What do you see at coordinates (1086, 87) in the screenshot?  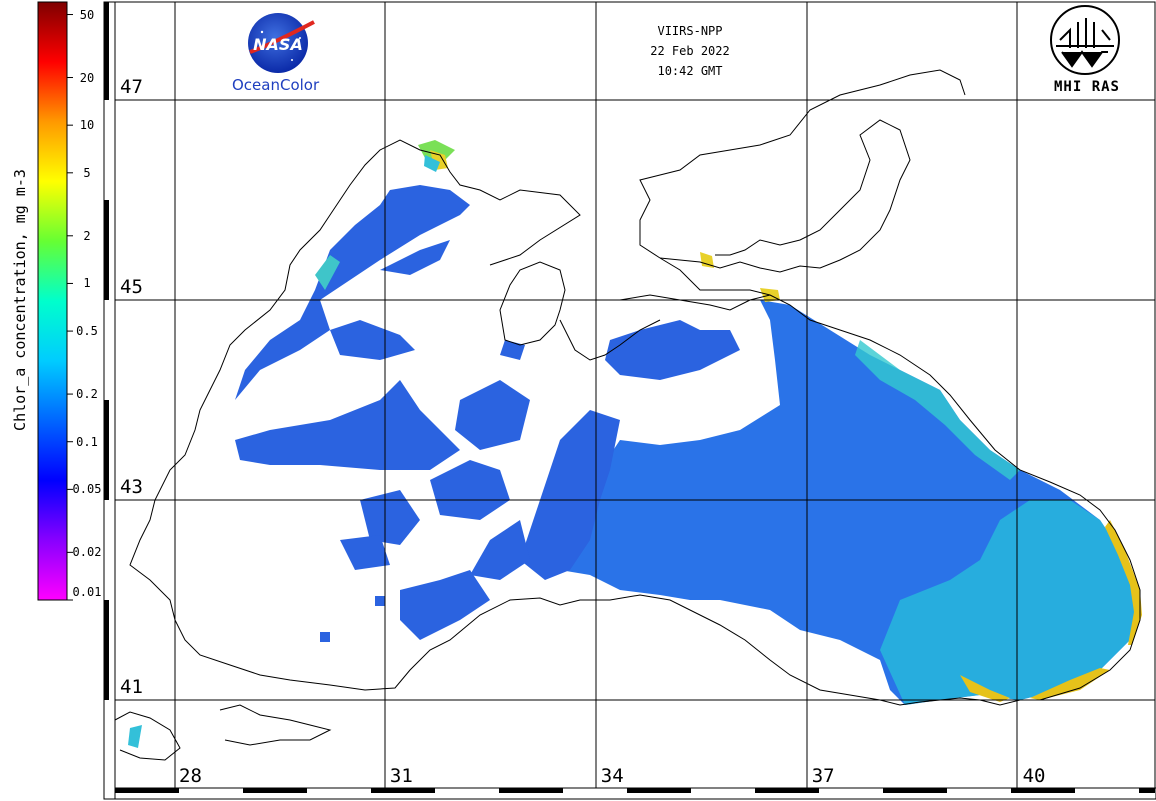 I see `mhi-label: MHI RAS` at bounding box center [1086, 87].